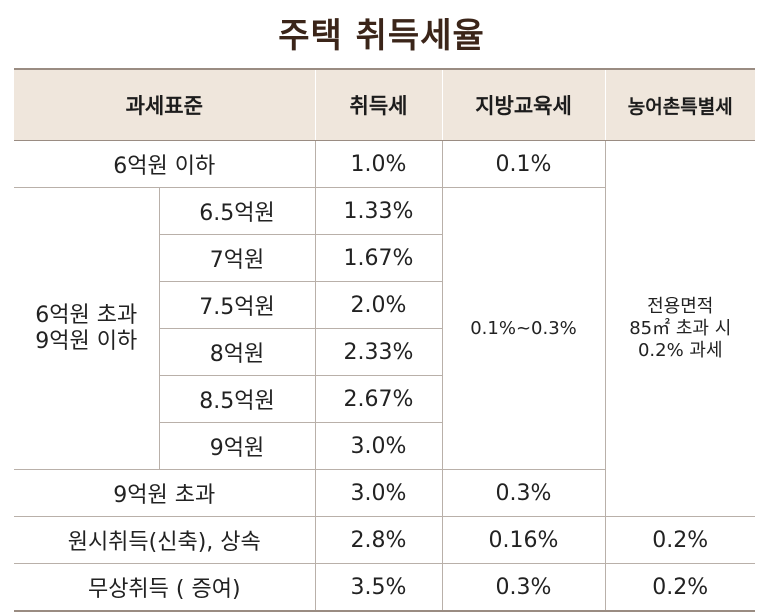  Describe the element at coordinates (379, 164) in the screenshot. I see `acquisition-tax-value: 1.0%` at that location.